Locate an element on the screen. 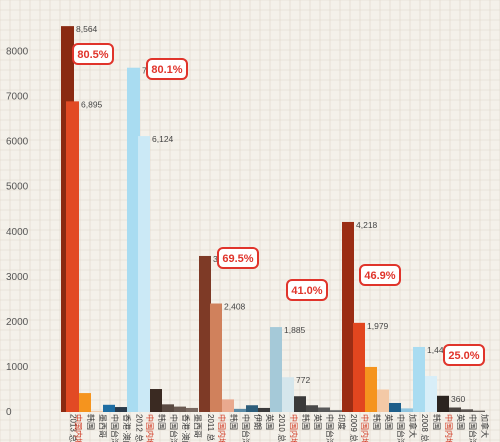 This screenshot has height=442, width=500. x-label: 2010 总 is located at coordinates (282, 428).